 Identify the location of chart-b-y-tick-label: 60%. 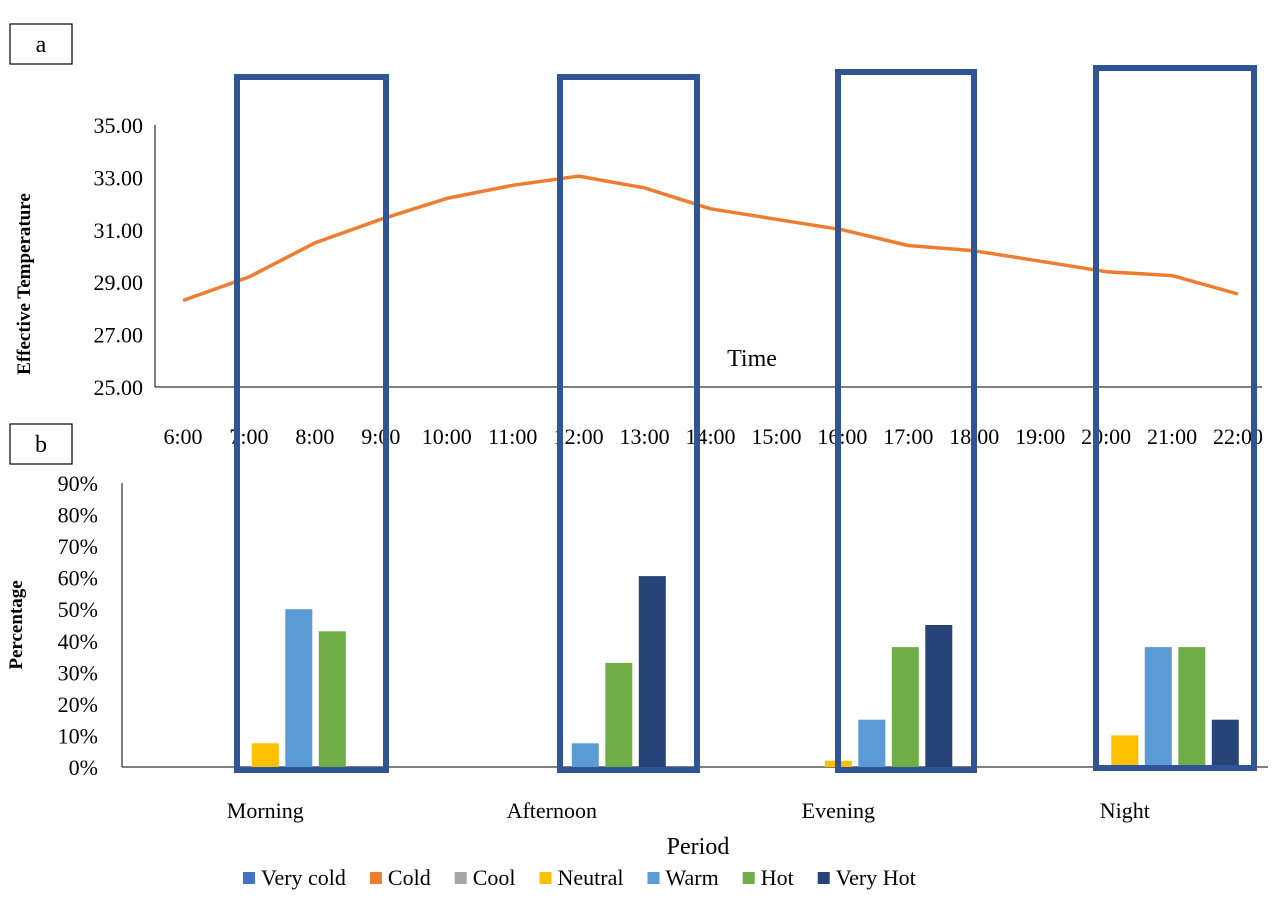
(78, 578).